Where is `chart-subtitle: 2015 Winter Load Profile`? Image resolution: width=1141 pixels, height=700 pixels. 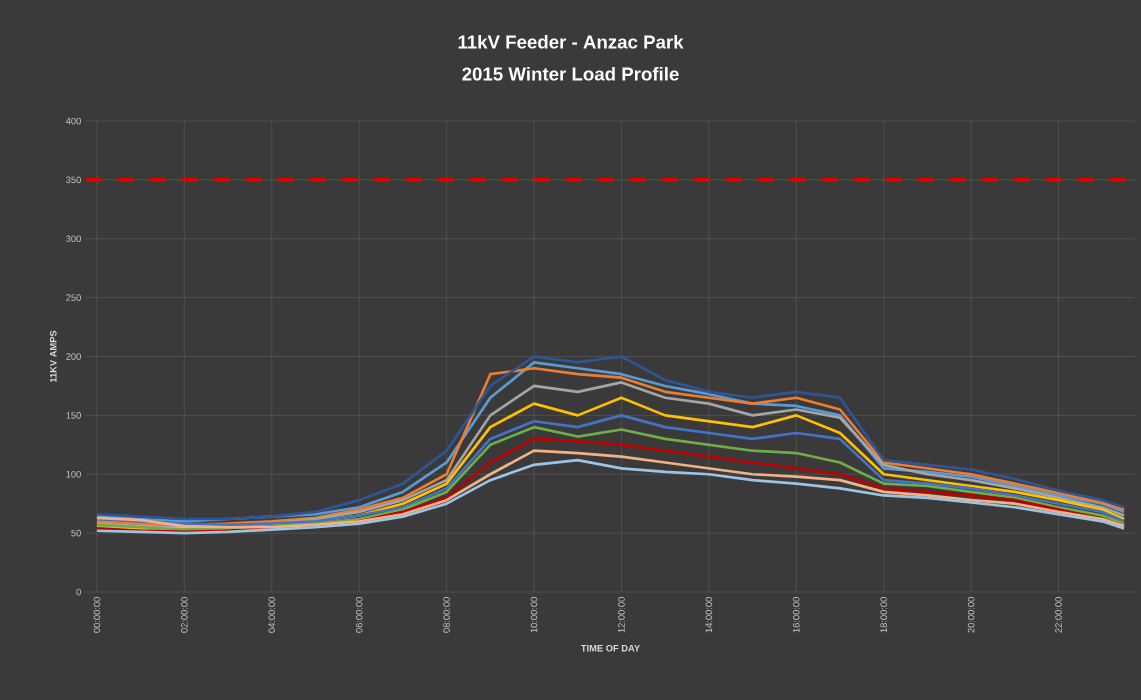 chart-subtitle: 2015 Winter Load Profile is located at coordinates (570, 73).